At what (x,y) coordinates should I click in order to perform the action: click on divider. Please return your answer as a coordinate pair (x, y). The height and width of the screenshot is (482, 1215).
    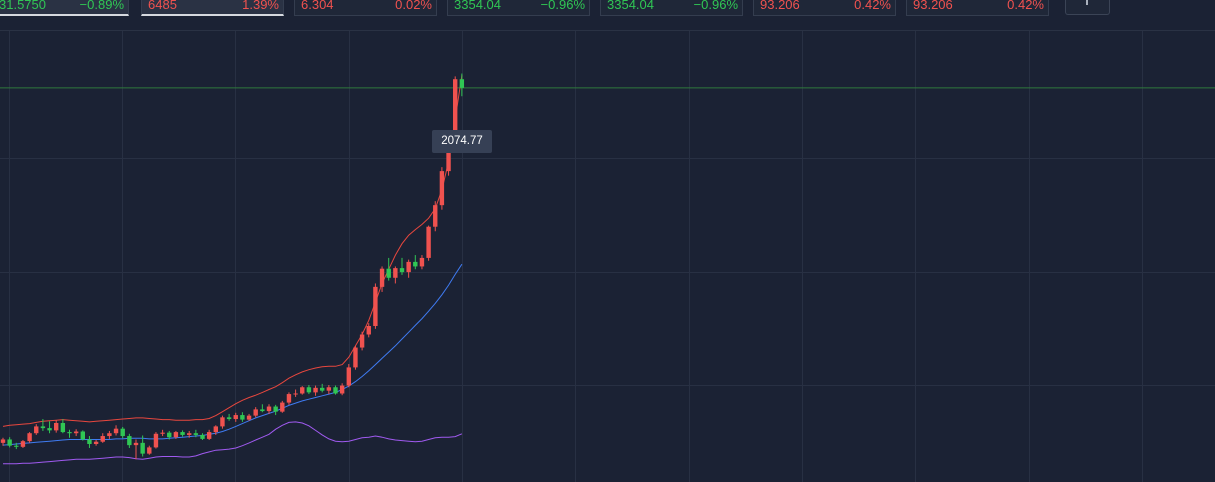
    Looking at the image, I should click on (607, 30).